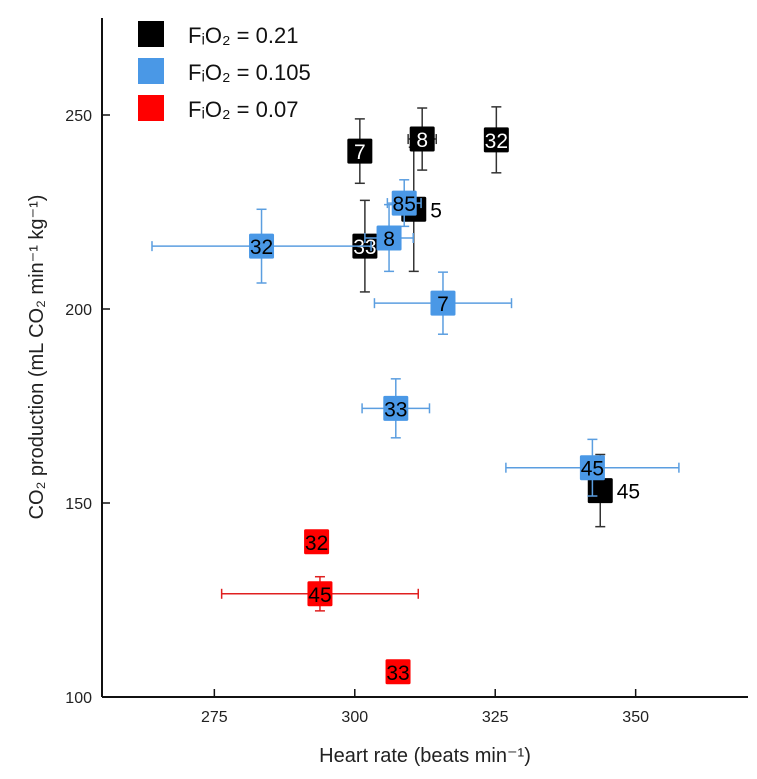 The height and width of the screenshot is (779, 757). What do you see at coordinates (243, 109) in the screenshot?
I see `legend-label-2: FᵢO₂ = 0.07` at bounding box center [243, 109].